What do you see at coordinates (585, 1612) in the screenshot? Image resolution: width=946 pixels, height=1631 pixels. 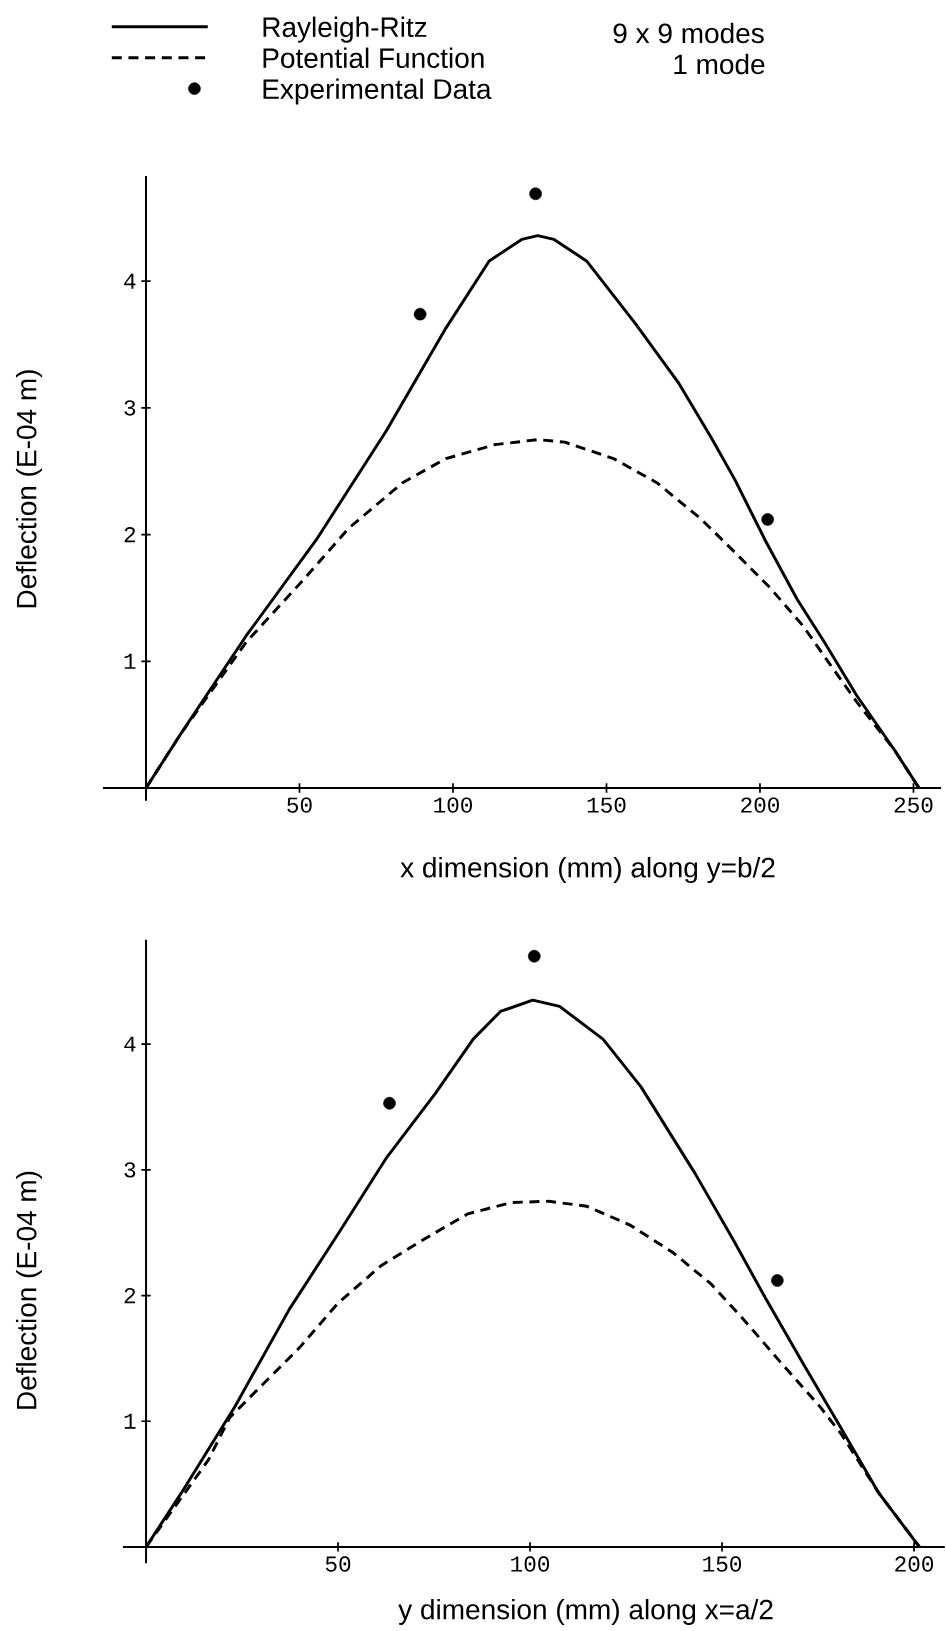 I see `x-axis-title: y dimension (mm) along x=a/2` at bounding box center [585, 1612].